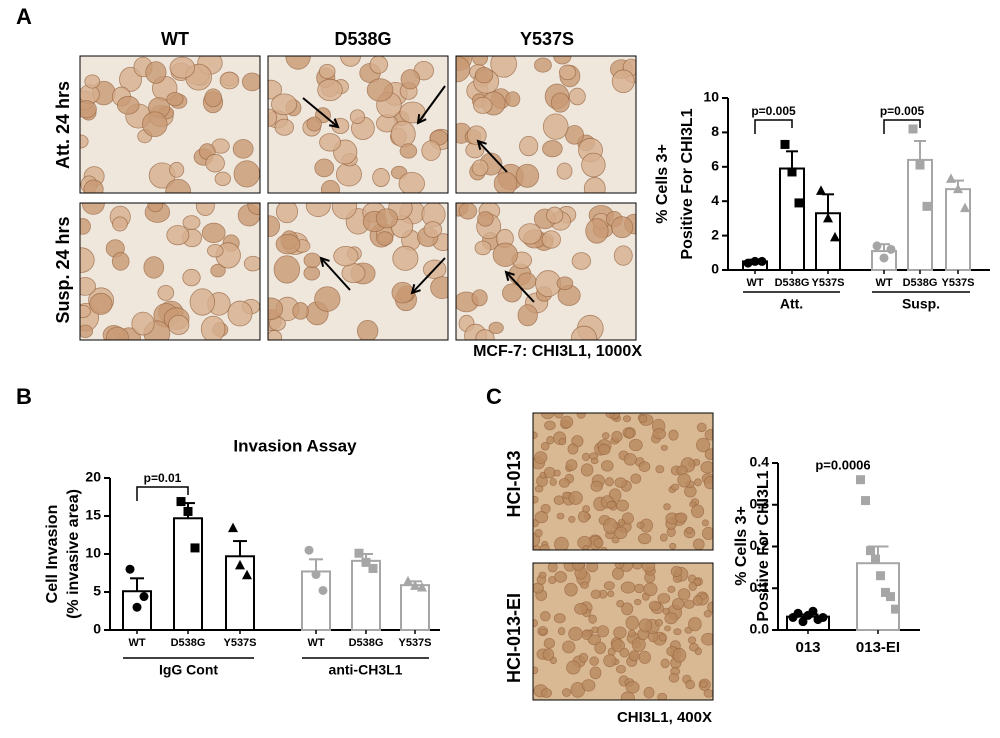  I want to click on y-tick-label: 0, so click(97, 629).